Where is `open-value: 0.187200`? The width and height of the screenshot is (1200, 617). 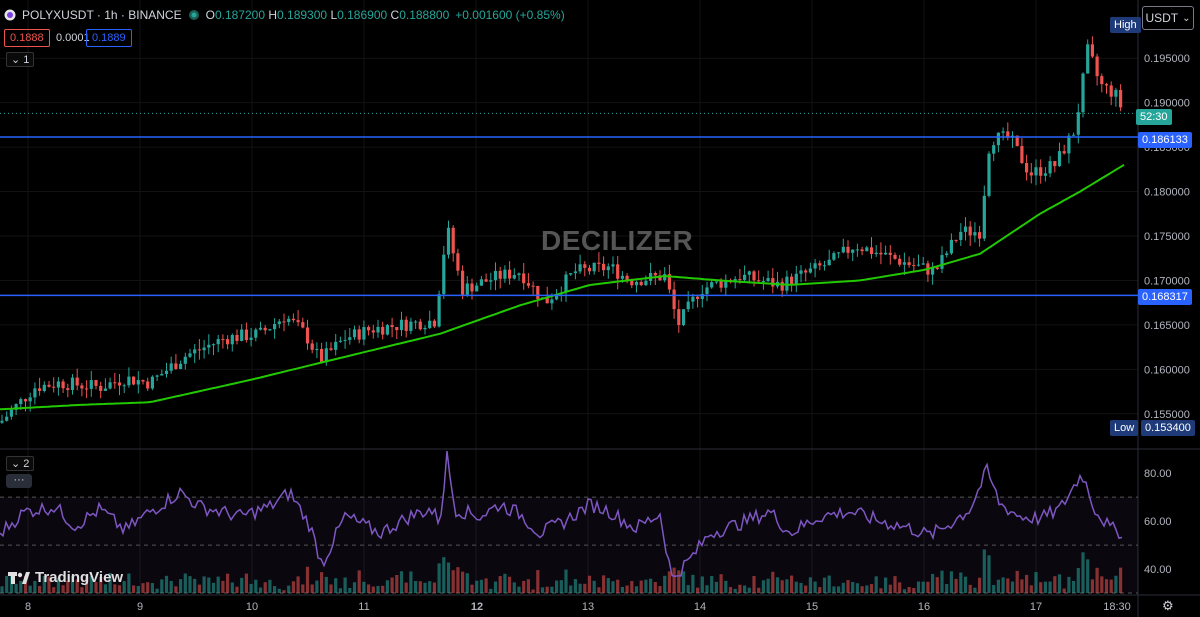 open-value: 0.187200 is located at coordinates (240, 15).